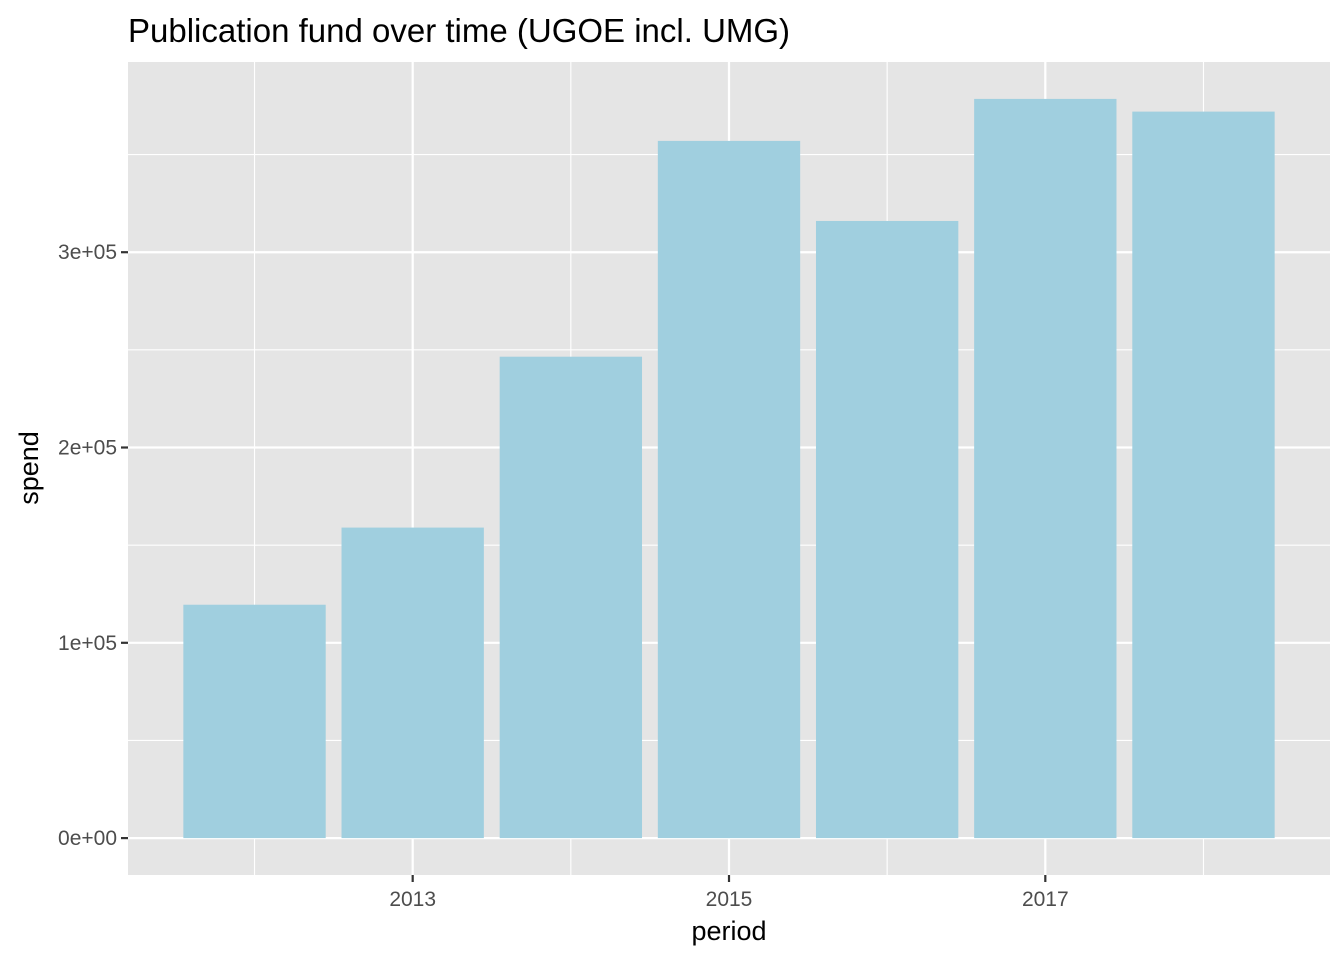 This screenshot has height=960, width=1344. I want to click on x-tick-label: 2017, so click(1045, 899).